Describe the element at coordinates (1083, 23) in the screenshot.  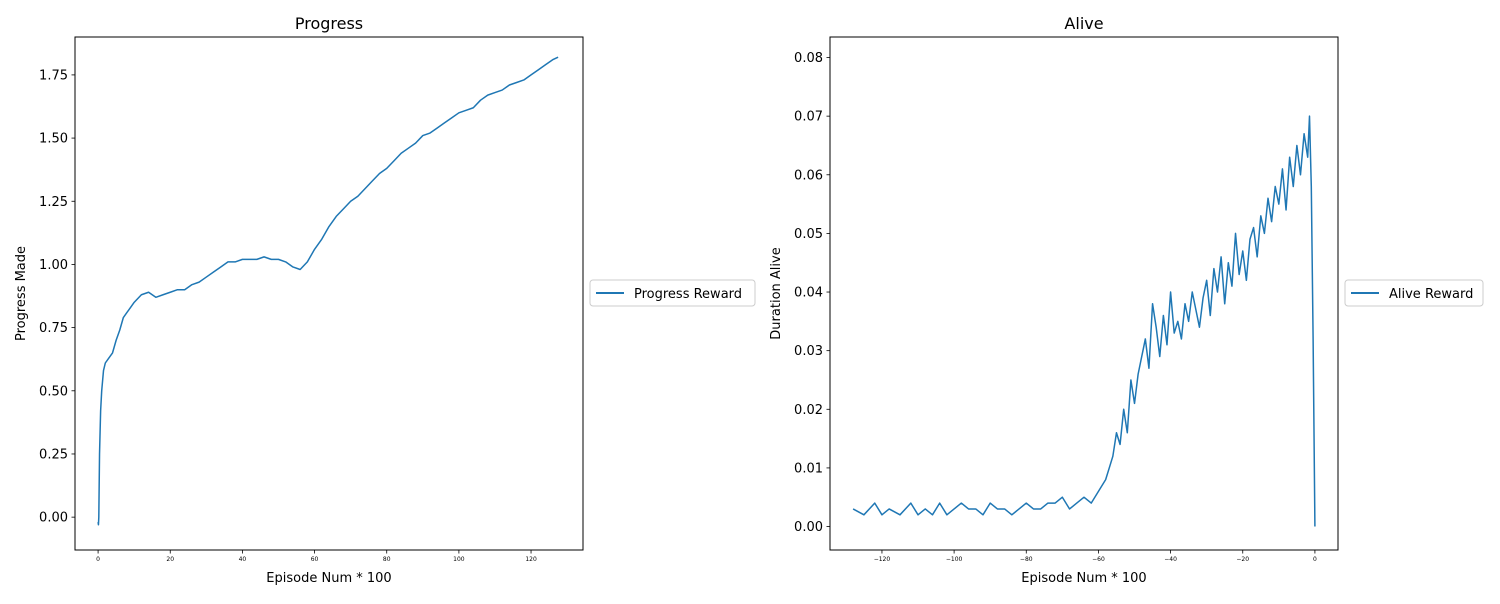
I see `chart-title: Alive` at that location.